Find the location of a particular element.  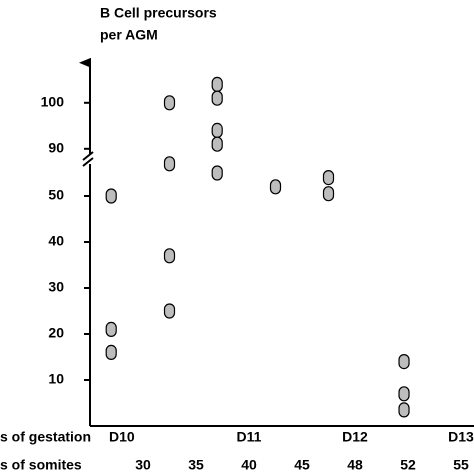

x-tick-label: 55 is located at coordinates (461, 465).